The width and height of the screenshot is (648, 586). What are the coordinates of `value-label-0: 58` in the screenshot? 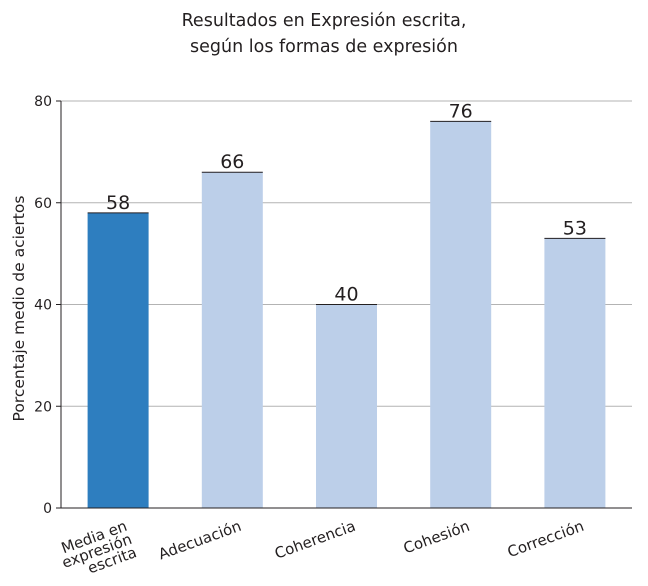 It's located at (118, 203).